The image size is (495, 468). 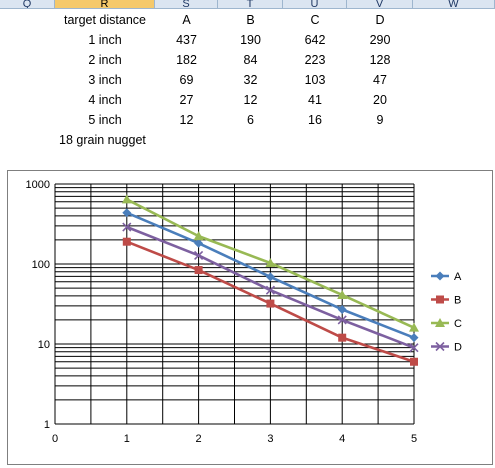 What do you see at coordinates (380, 20) in the screenshot?
I see `cell-r0-c4: D` at bounding box center [380, 20].